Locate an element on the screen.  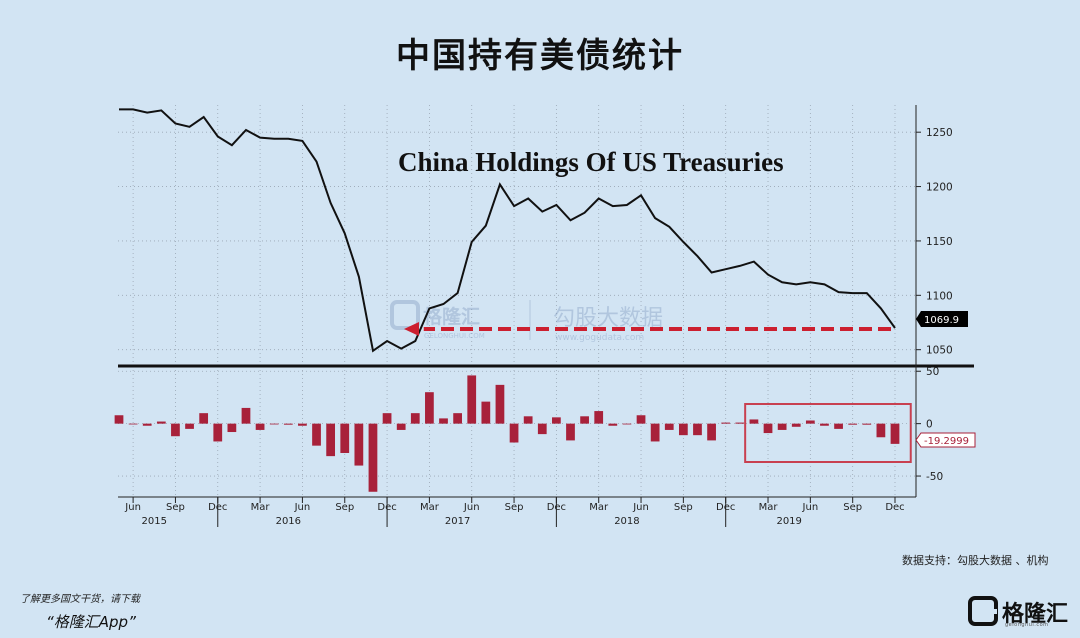
chart-title: China Holdings Of US Treasuries is located at coordinates (591, 162).